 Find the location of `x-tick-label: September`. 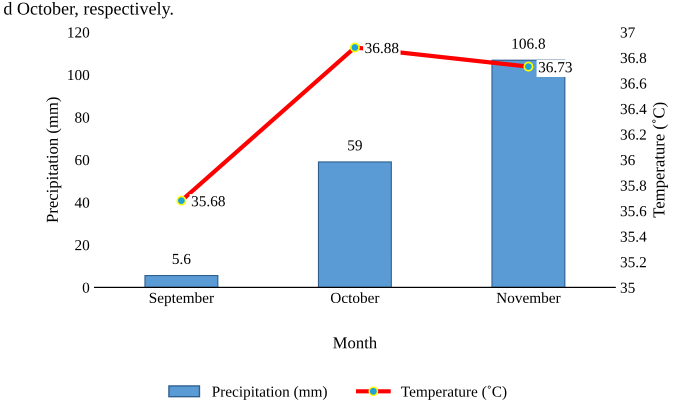

x-tick-label: September is located at coordinates (182, 299).